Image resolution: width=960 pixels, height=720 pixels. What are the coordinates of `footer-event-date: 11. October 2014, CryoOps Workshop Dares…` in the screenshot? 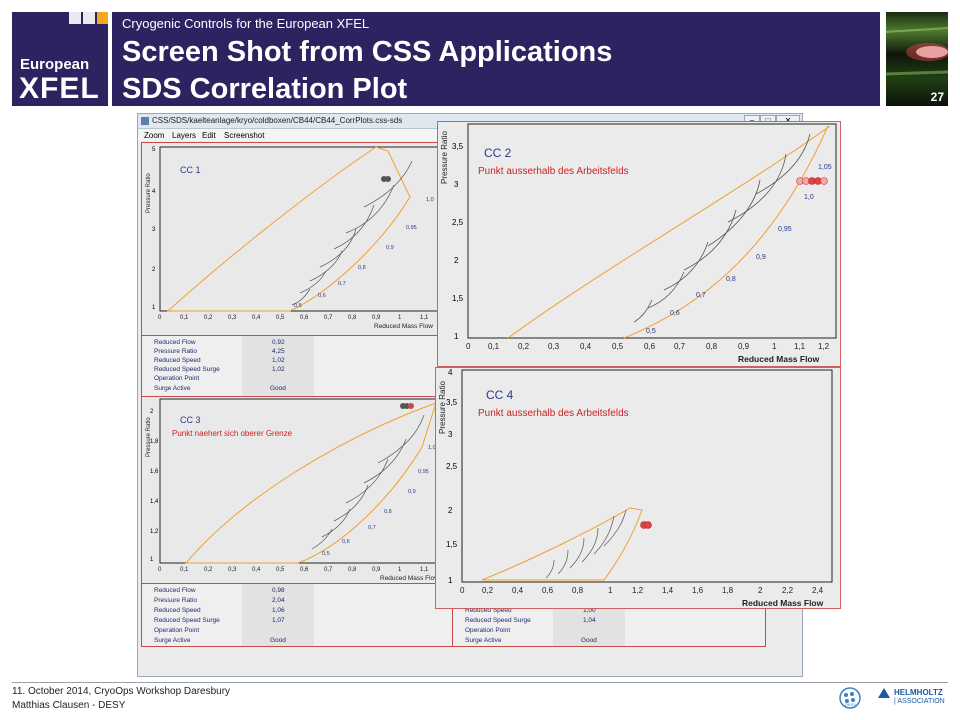 It's located at (121, 691).